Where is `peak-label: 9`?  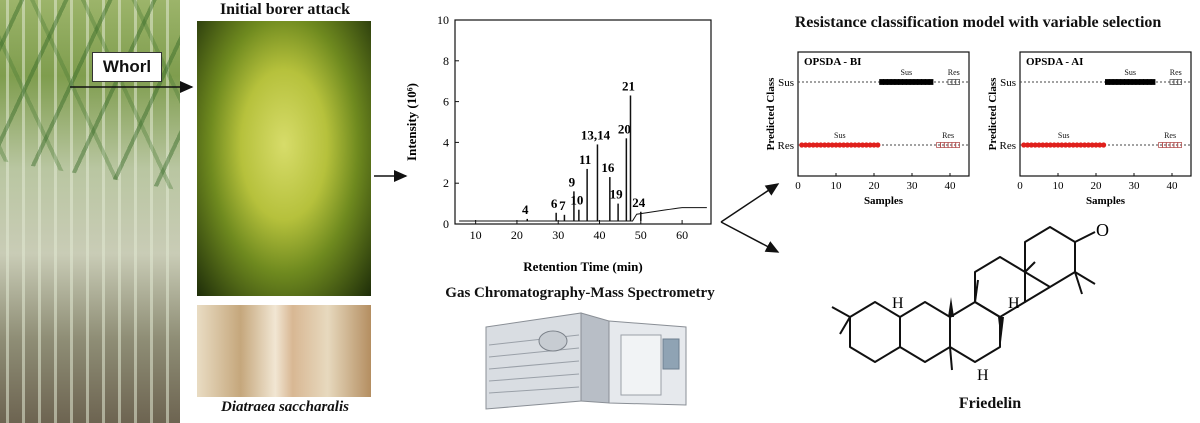
peak-label: 9 is located at coordinates (572, 181).